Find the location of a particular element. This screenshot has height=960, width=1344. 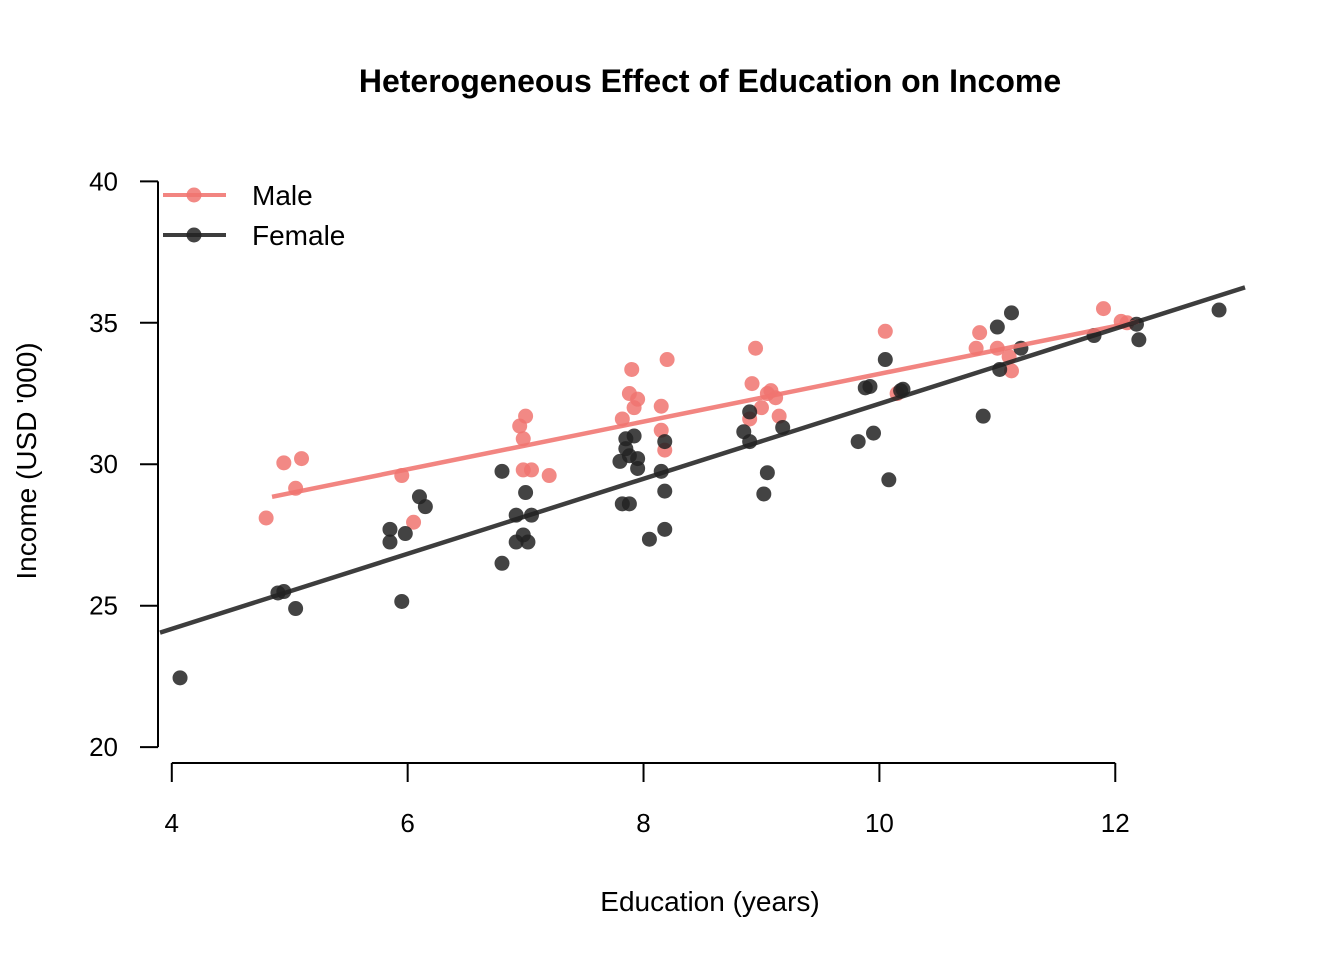

y-axis: 20 25 30 35 40 is located at coordinates (124, 464).